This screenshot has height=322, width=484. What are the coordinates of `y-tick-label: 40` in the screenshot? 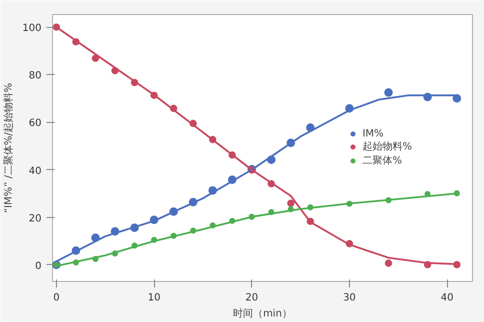 It's located at (35, 171).